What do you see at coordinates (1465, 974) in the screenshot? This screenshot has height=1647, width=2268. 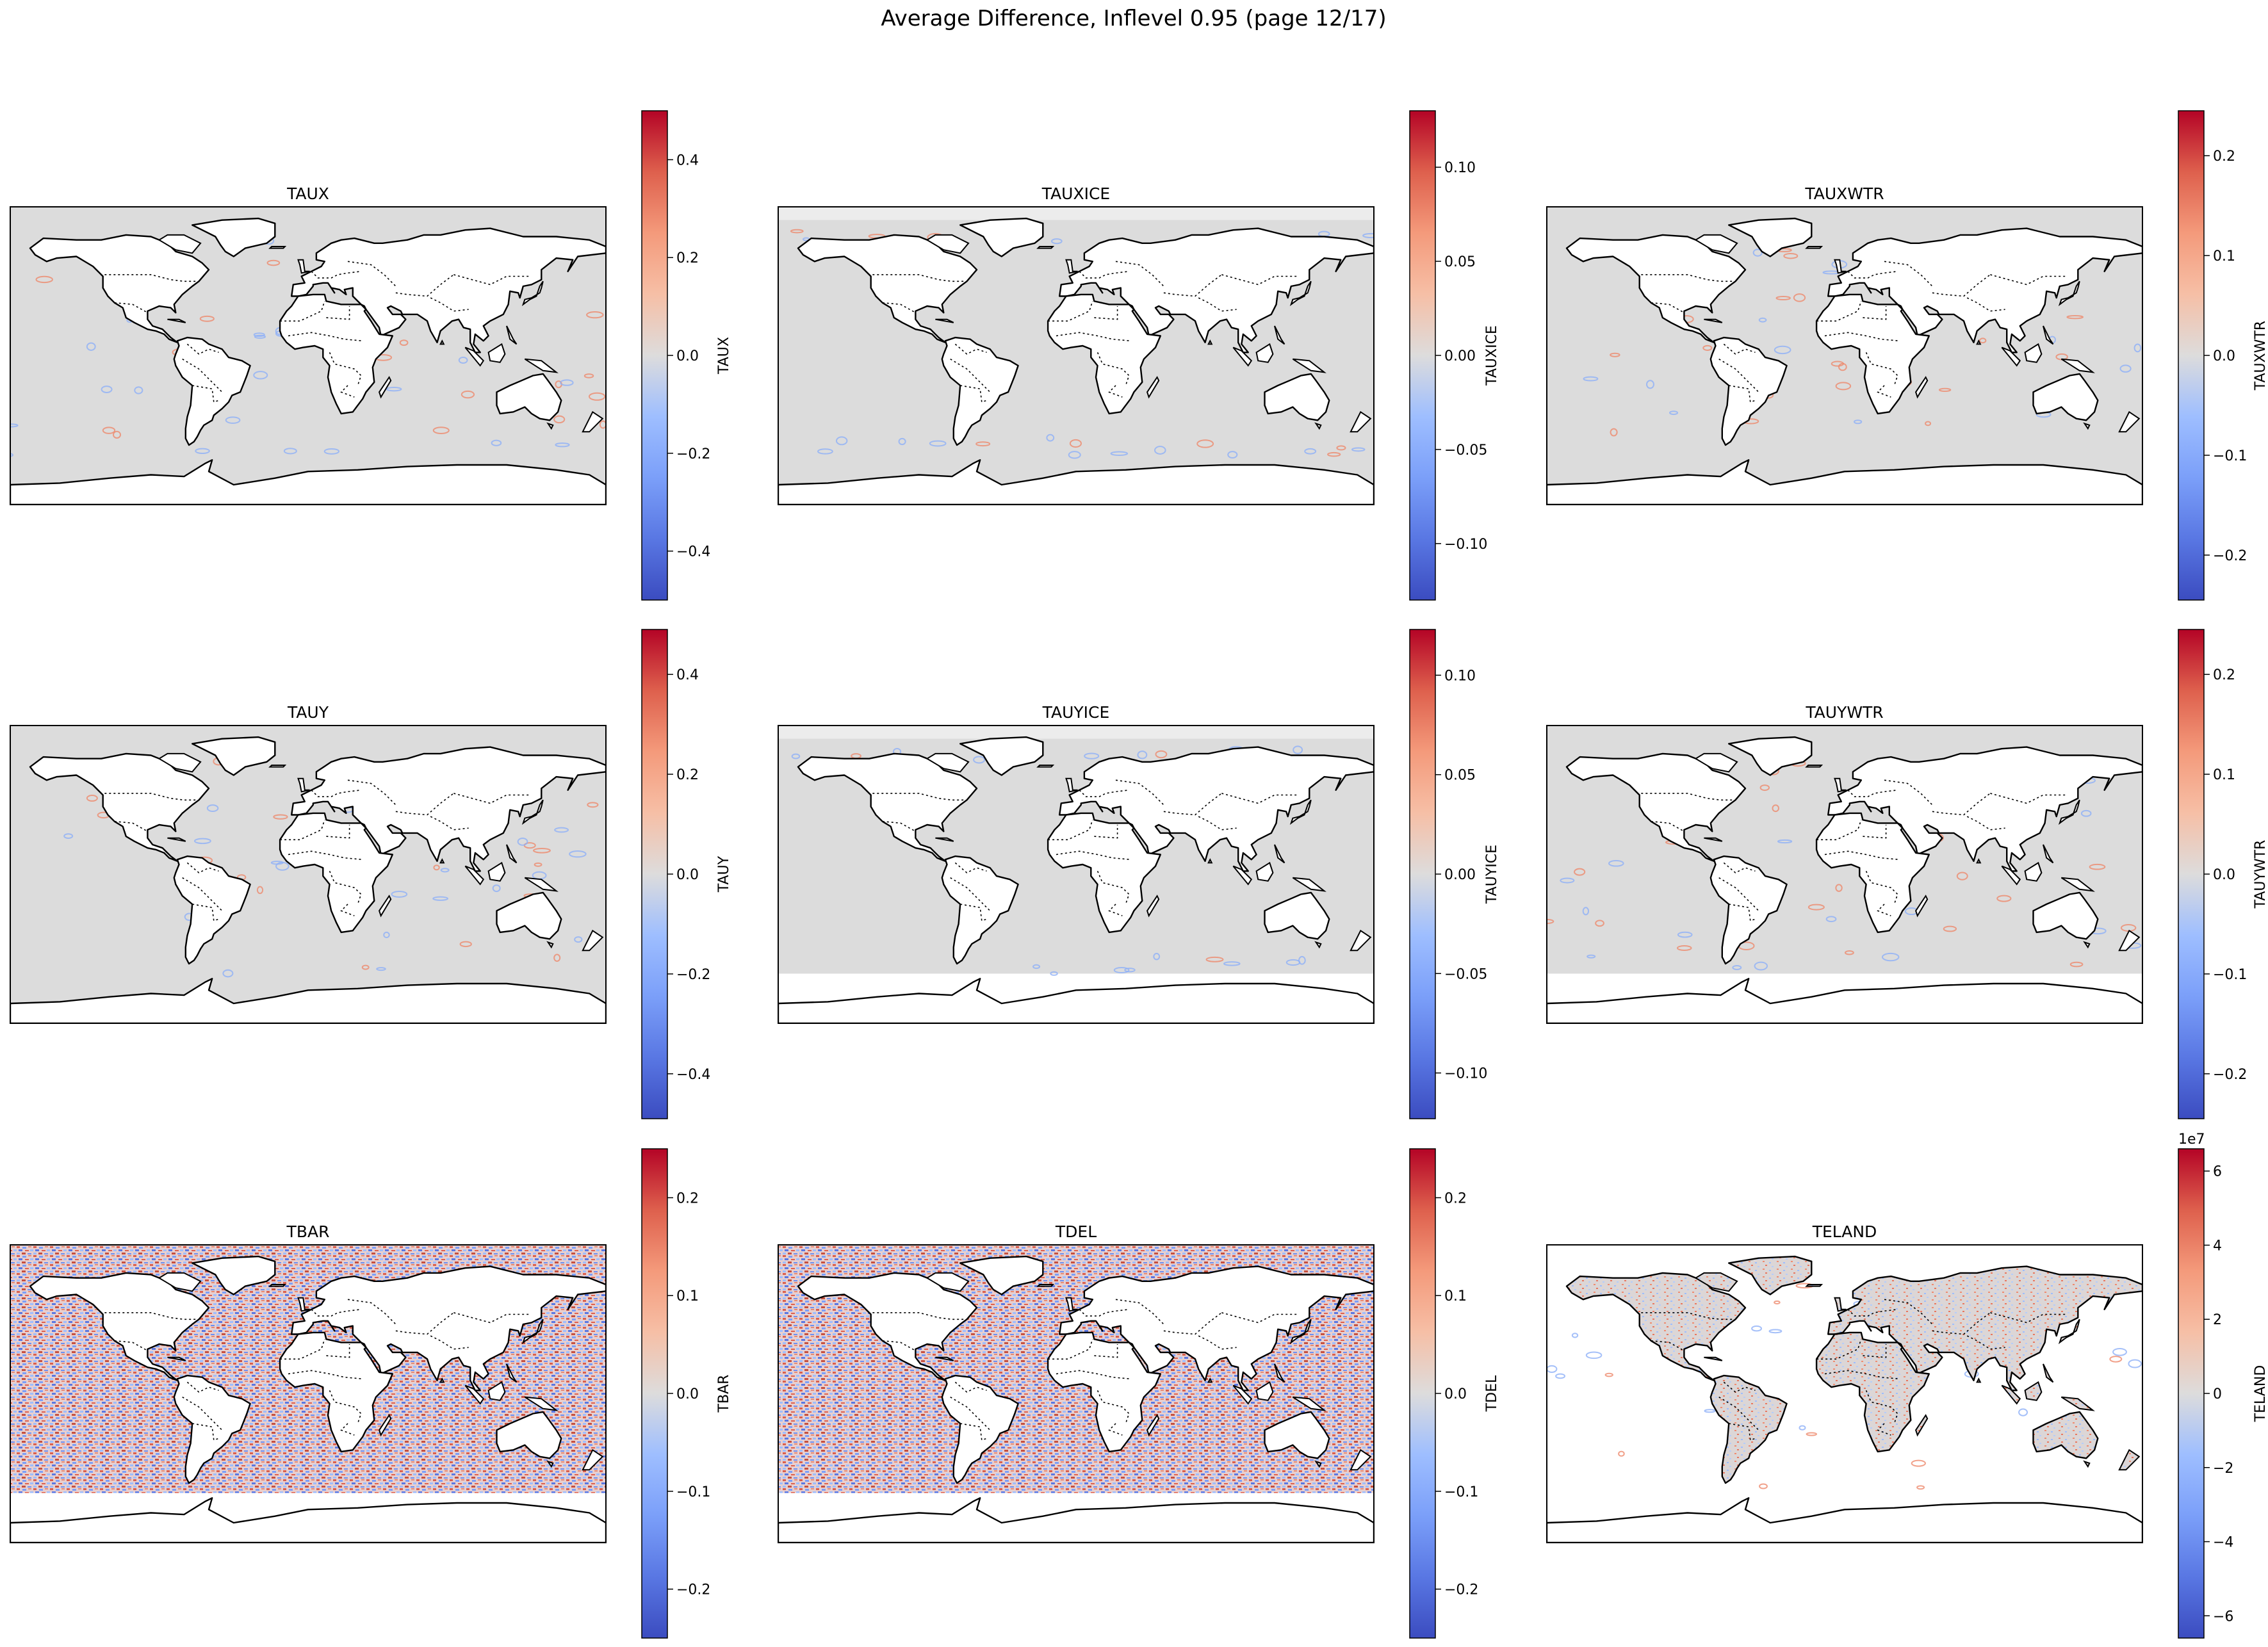 I see `colorbar-tick-label: −0.05` at bounding box center [1465, 974].